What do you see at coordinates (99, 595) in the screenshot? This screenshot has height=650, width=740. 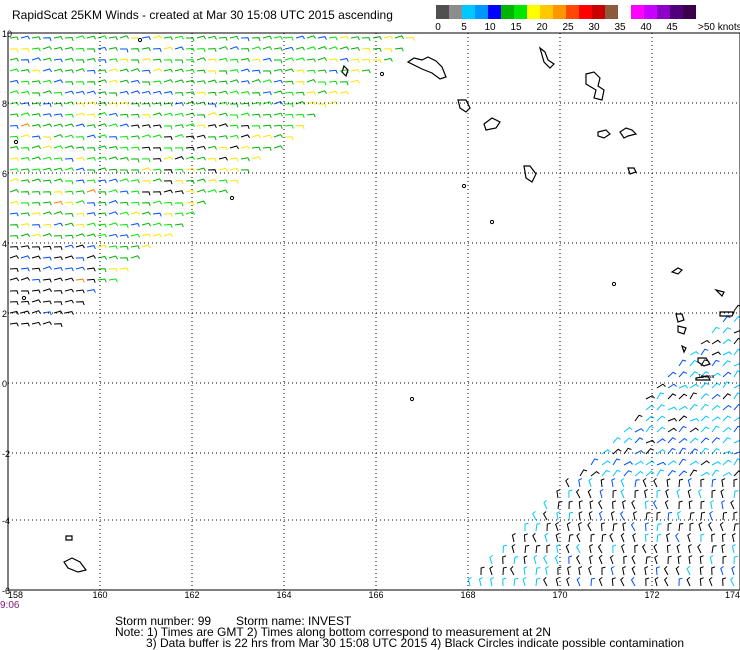 I see `longitude-label: 160` at bounding box center [99, 595].